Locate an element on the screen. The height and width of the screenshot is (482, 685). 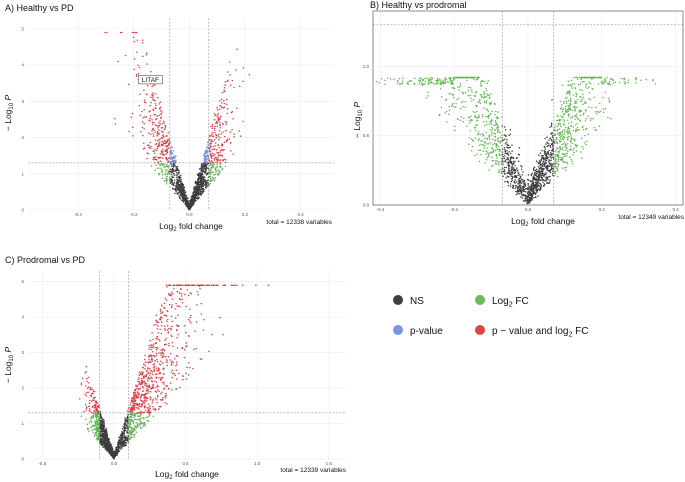
panel-c-ytick-label: 4 is located at coordinates (22, 317).